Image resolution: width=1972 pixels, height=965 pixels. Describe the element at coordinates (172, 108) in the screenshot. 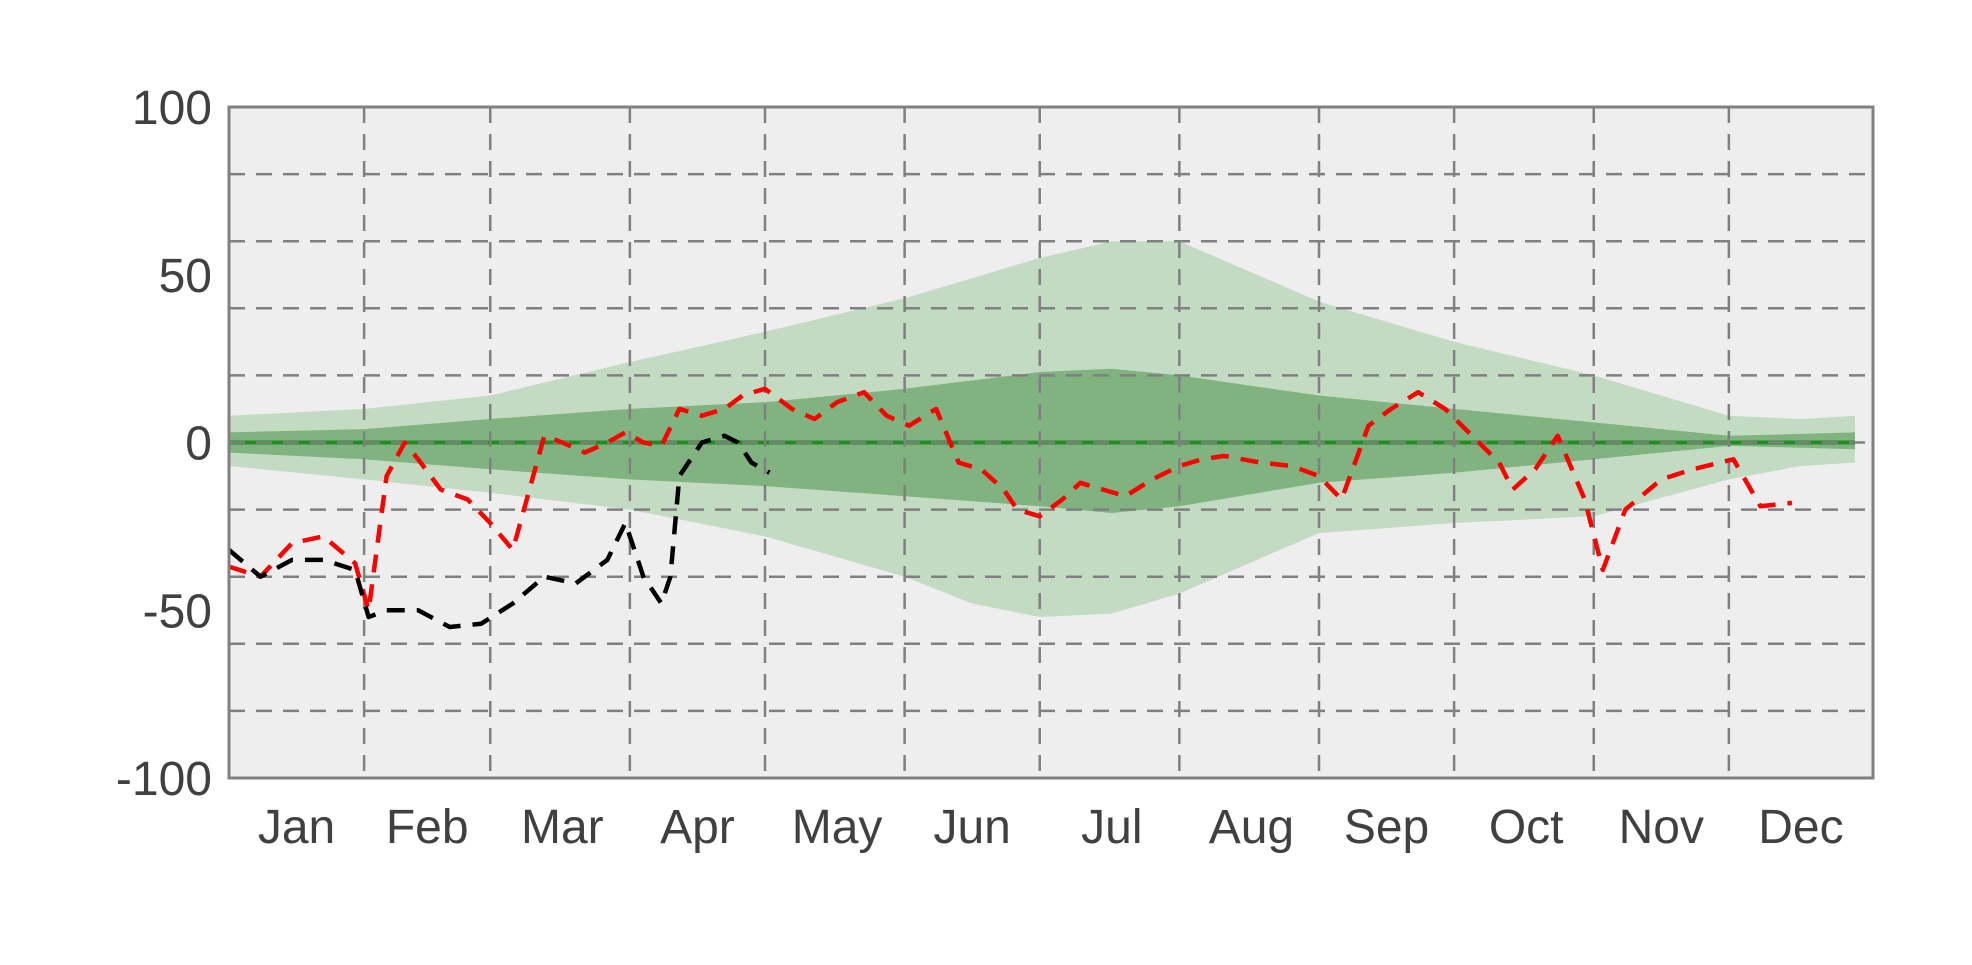

I see `y-tick-label: 100` at that location.